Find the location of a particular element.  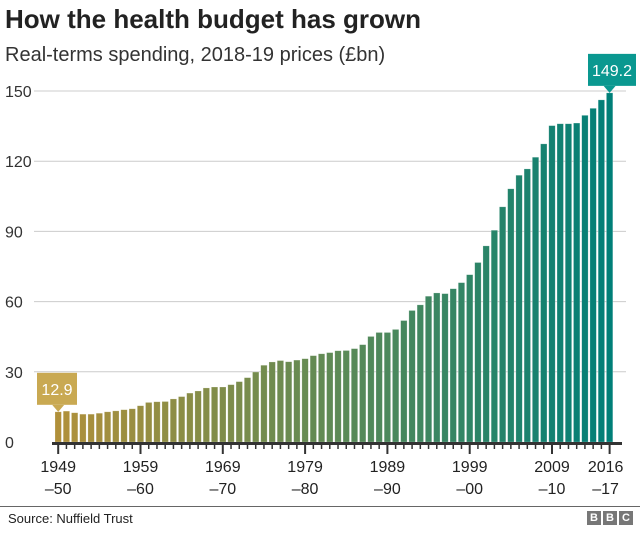

bar: 2016-17: 149.2 is located at coordinates (610, 267).